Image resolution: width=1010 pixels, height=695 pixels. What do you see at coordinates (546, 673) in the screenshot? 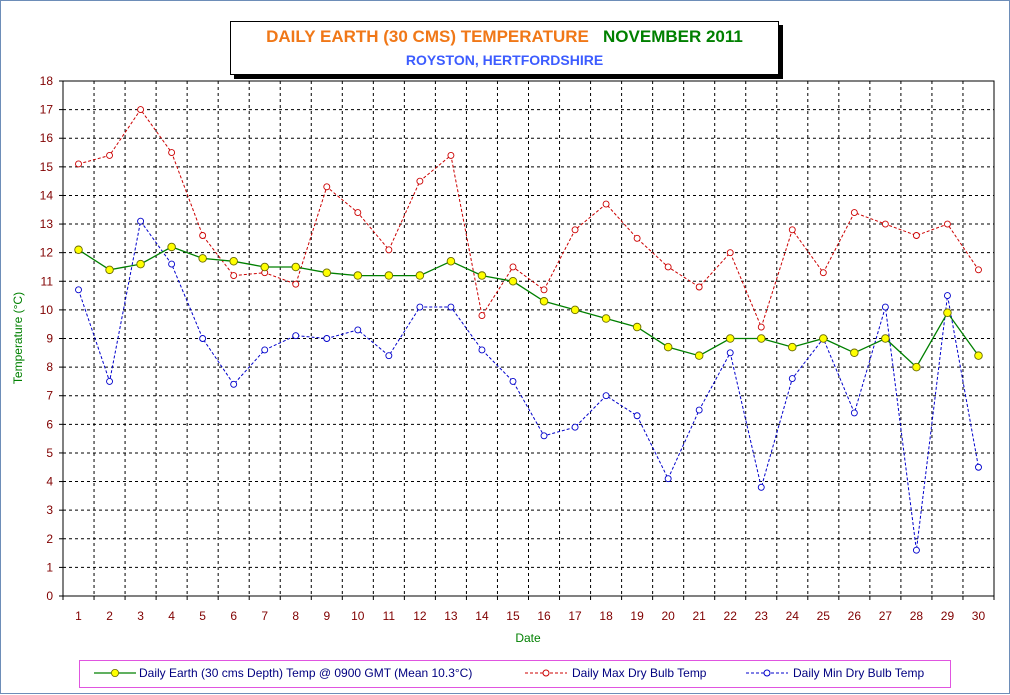
I see `legend-symbol-max` at bounding box center [546, 673].